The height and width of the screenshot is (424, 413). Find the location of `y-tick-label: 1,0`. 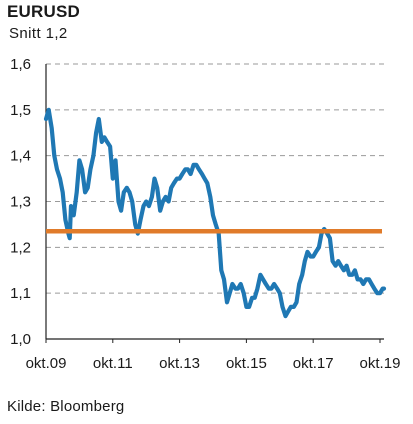

y-tick-label: 1,0 is located at coordinates (20, 339).